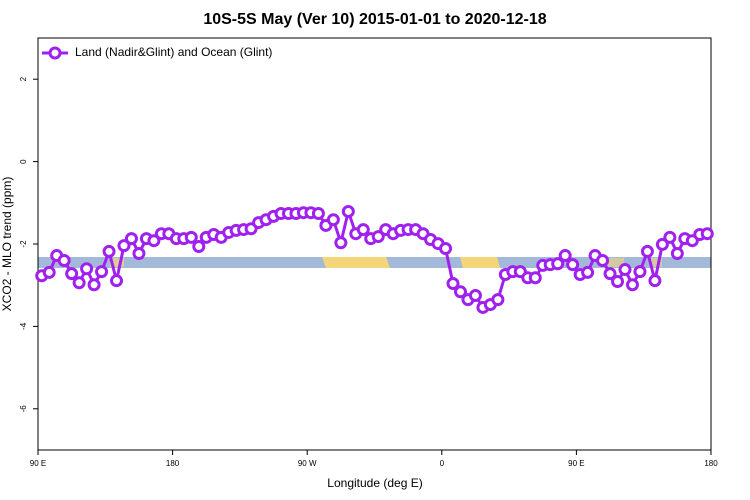 The height and width of the screenshot is (500, 750). What do you see at coordinates (23, 326) in the screenshot?
I see `y-tick-label: -4` at bounding box center [23, 326].